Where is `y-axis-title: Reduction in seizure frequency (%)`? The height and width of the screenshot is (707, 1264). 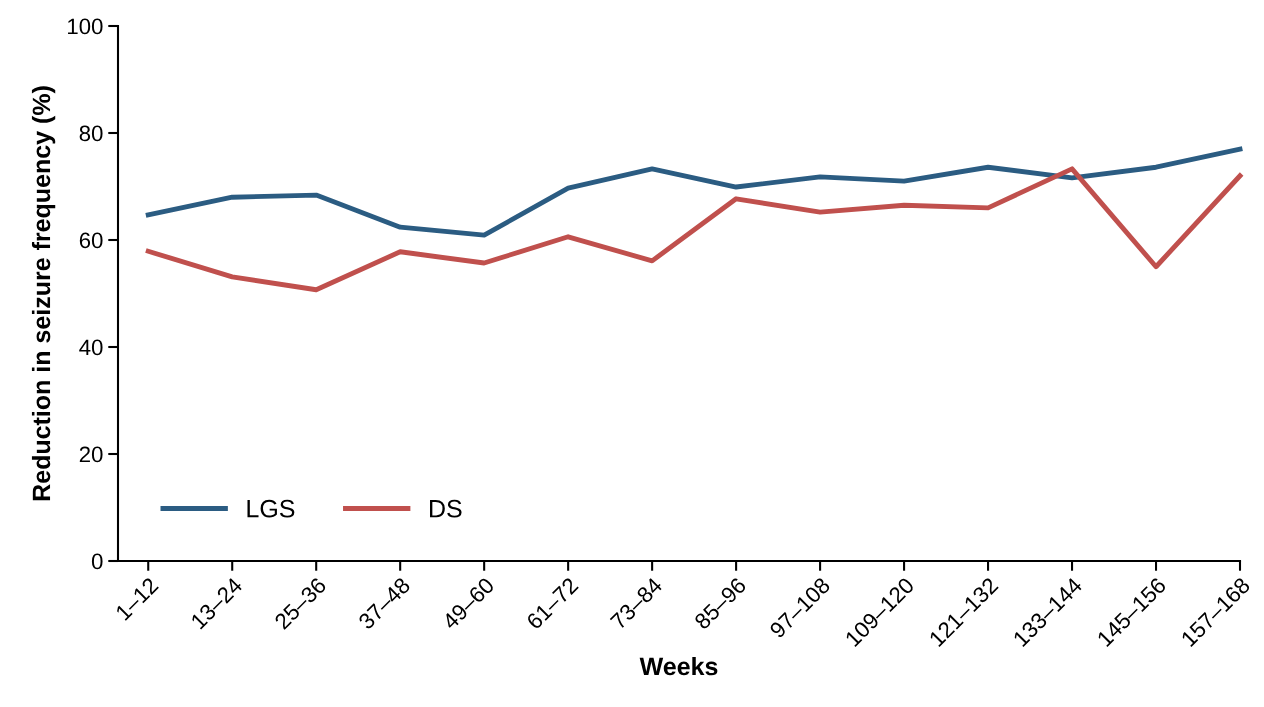 y-axis-title: Reduction in seizure frequency (%) is located at coordinates (43, 293).